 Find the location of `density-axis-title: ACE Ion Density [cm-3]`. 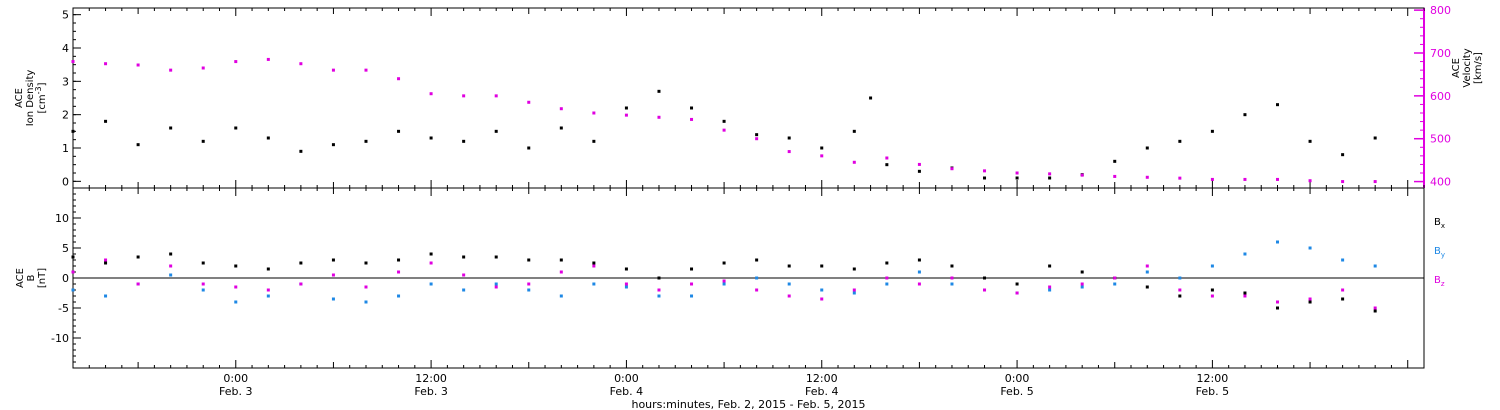

density-axis-title: ACE Ion Density [cm-3] is located at coordinates (31, 98).